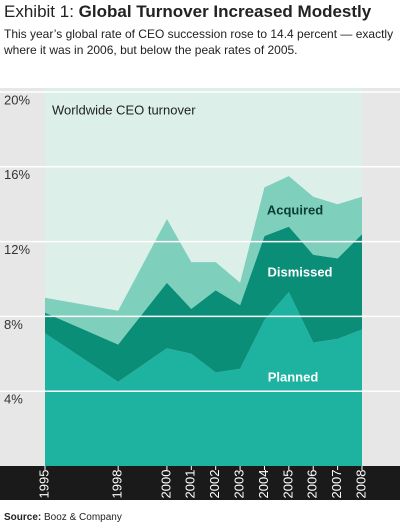 The height and width of the screenshot is (528, 400). Describe the element at coordinates (39, 11) in the screenshot. I see `exhibit: Exhibit 1:` at that location.